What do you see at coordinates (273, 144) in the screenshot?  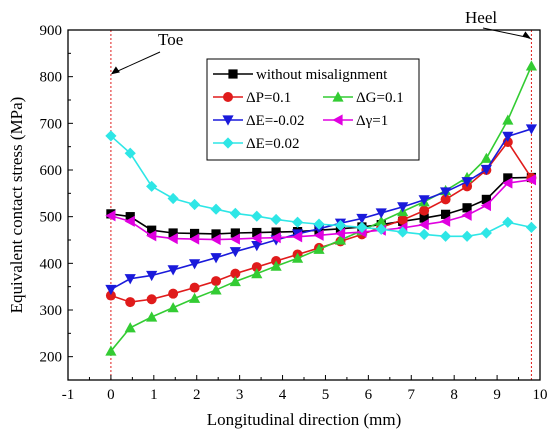 I see `legend-label: ΔE=0.02` at bounding box center [273, 144].